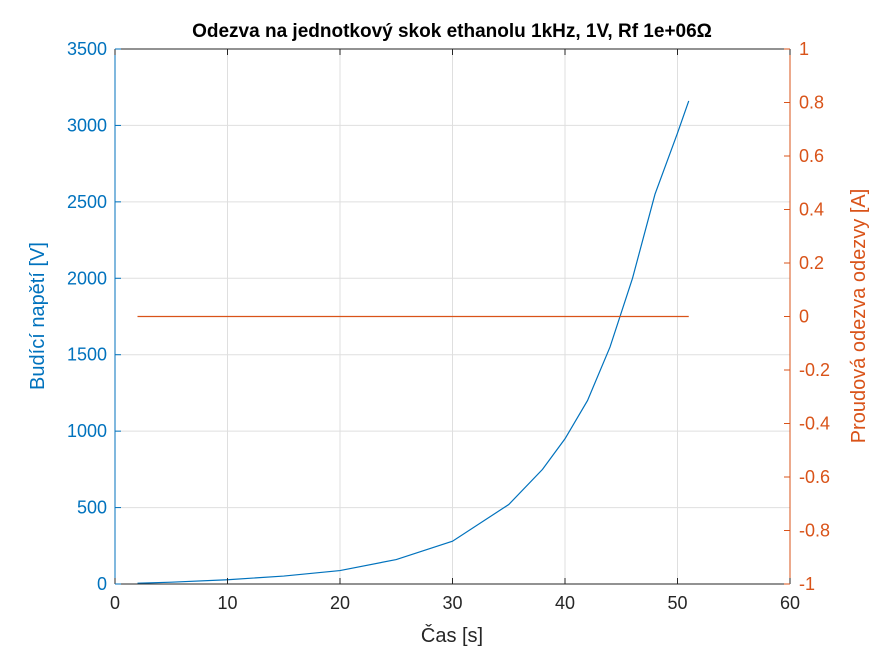  I want to click on y-tick-label-left: 500, so click(92, 508).